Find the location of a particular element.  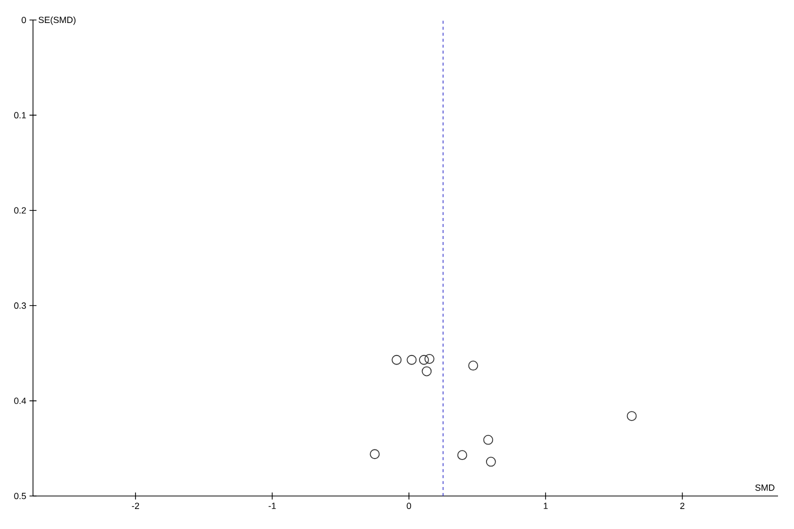

y-tick-label: 0 is located at coordinates (24, 20).